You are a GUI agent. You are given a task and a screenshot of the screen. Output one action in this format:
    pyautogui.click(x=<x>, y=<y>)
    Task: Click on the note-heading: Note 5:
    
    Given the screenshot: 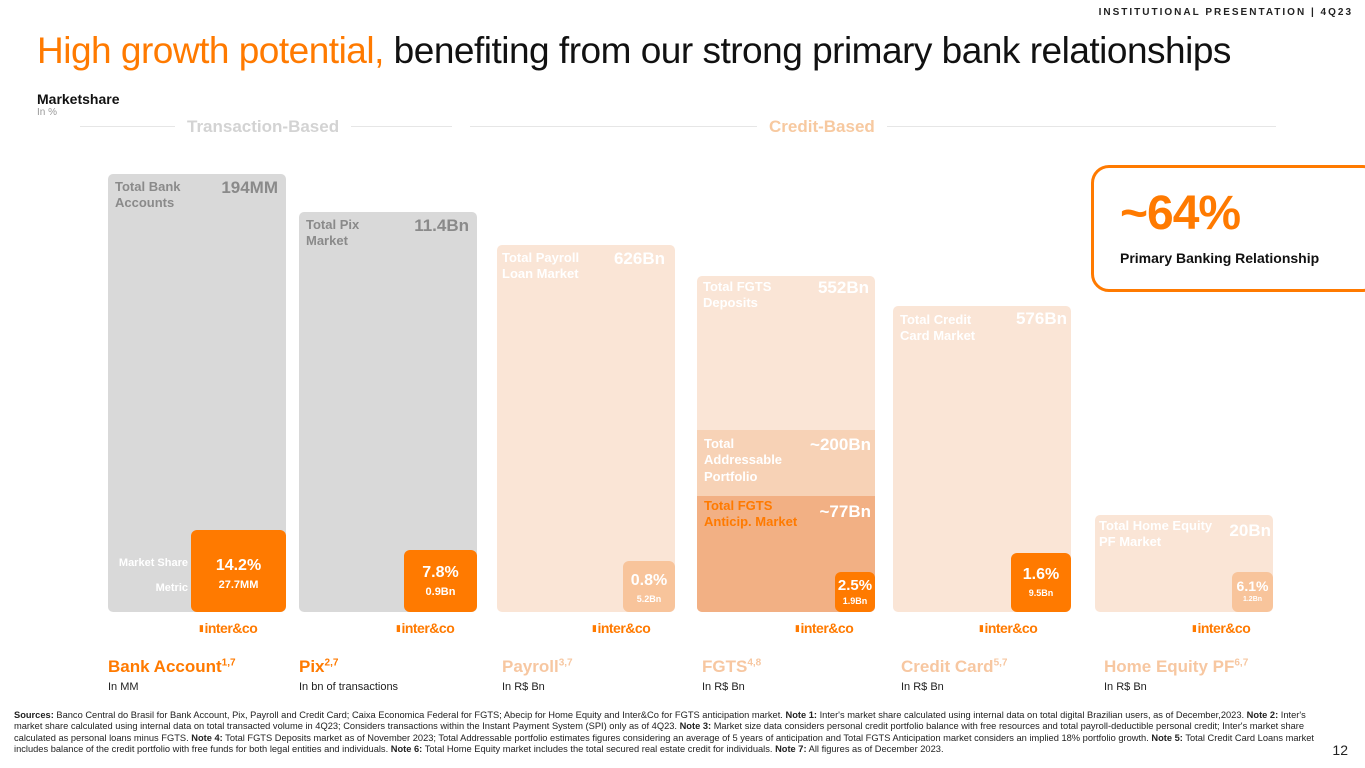 What is the action you would take?
    pyautogui.click(x=1167, y=737)
    